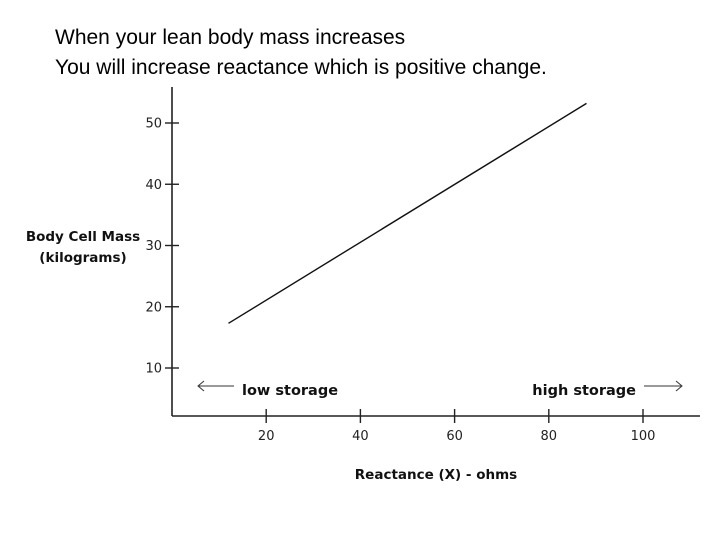  I want to click on x-axis-label: Reactance (X) - ohms, so click(436, 475).